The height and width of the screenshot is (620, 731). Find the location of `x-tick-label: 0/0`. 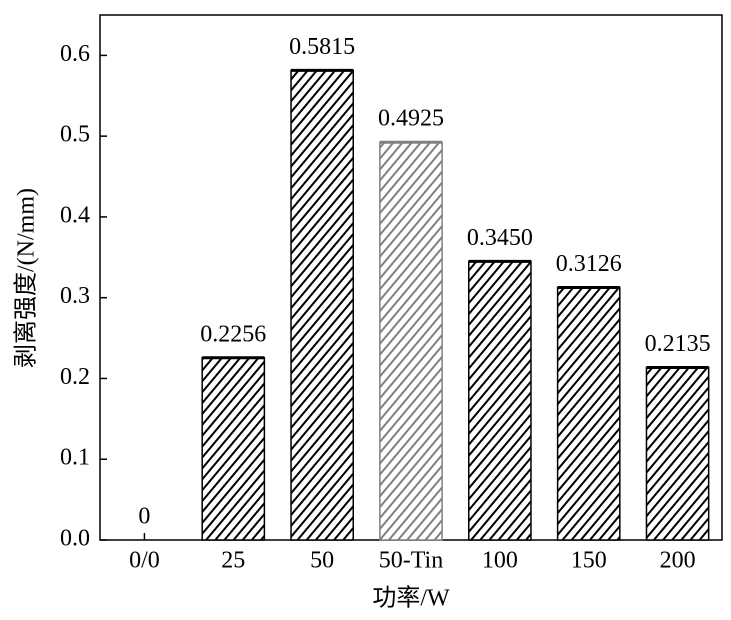

x-tick-label: 0/0 is located at coordinates (144, 561).